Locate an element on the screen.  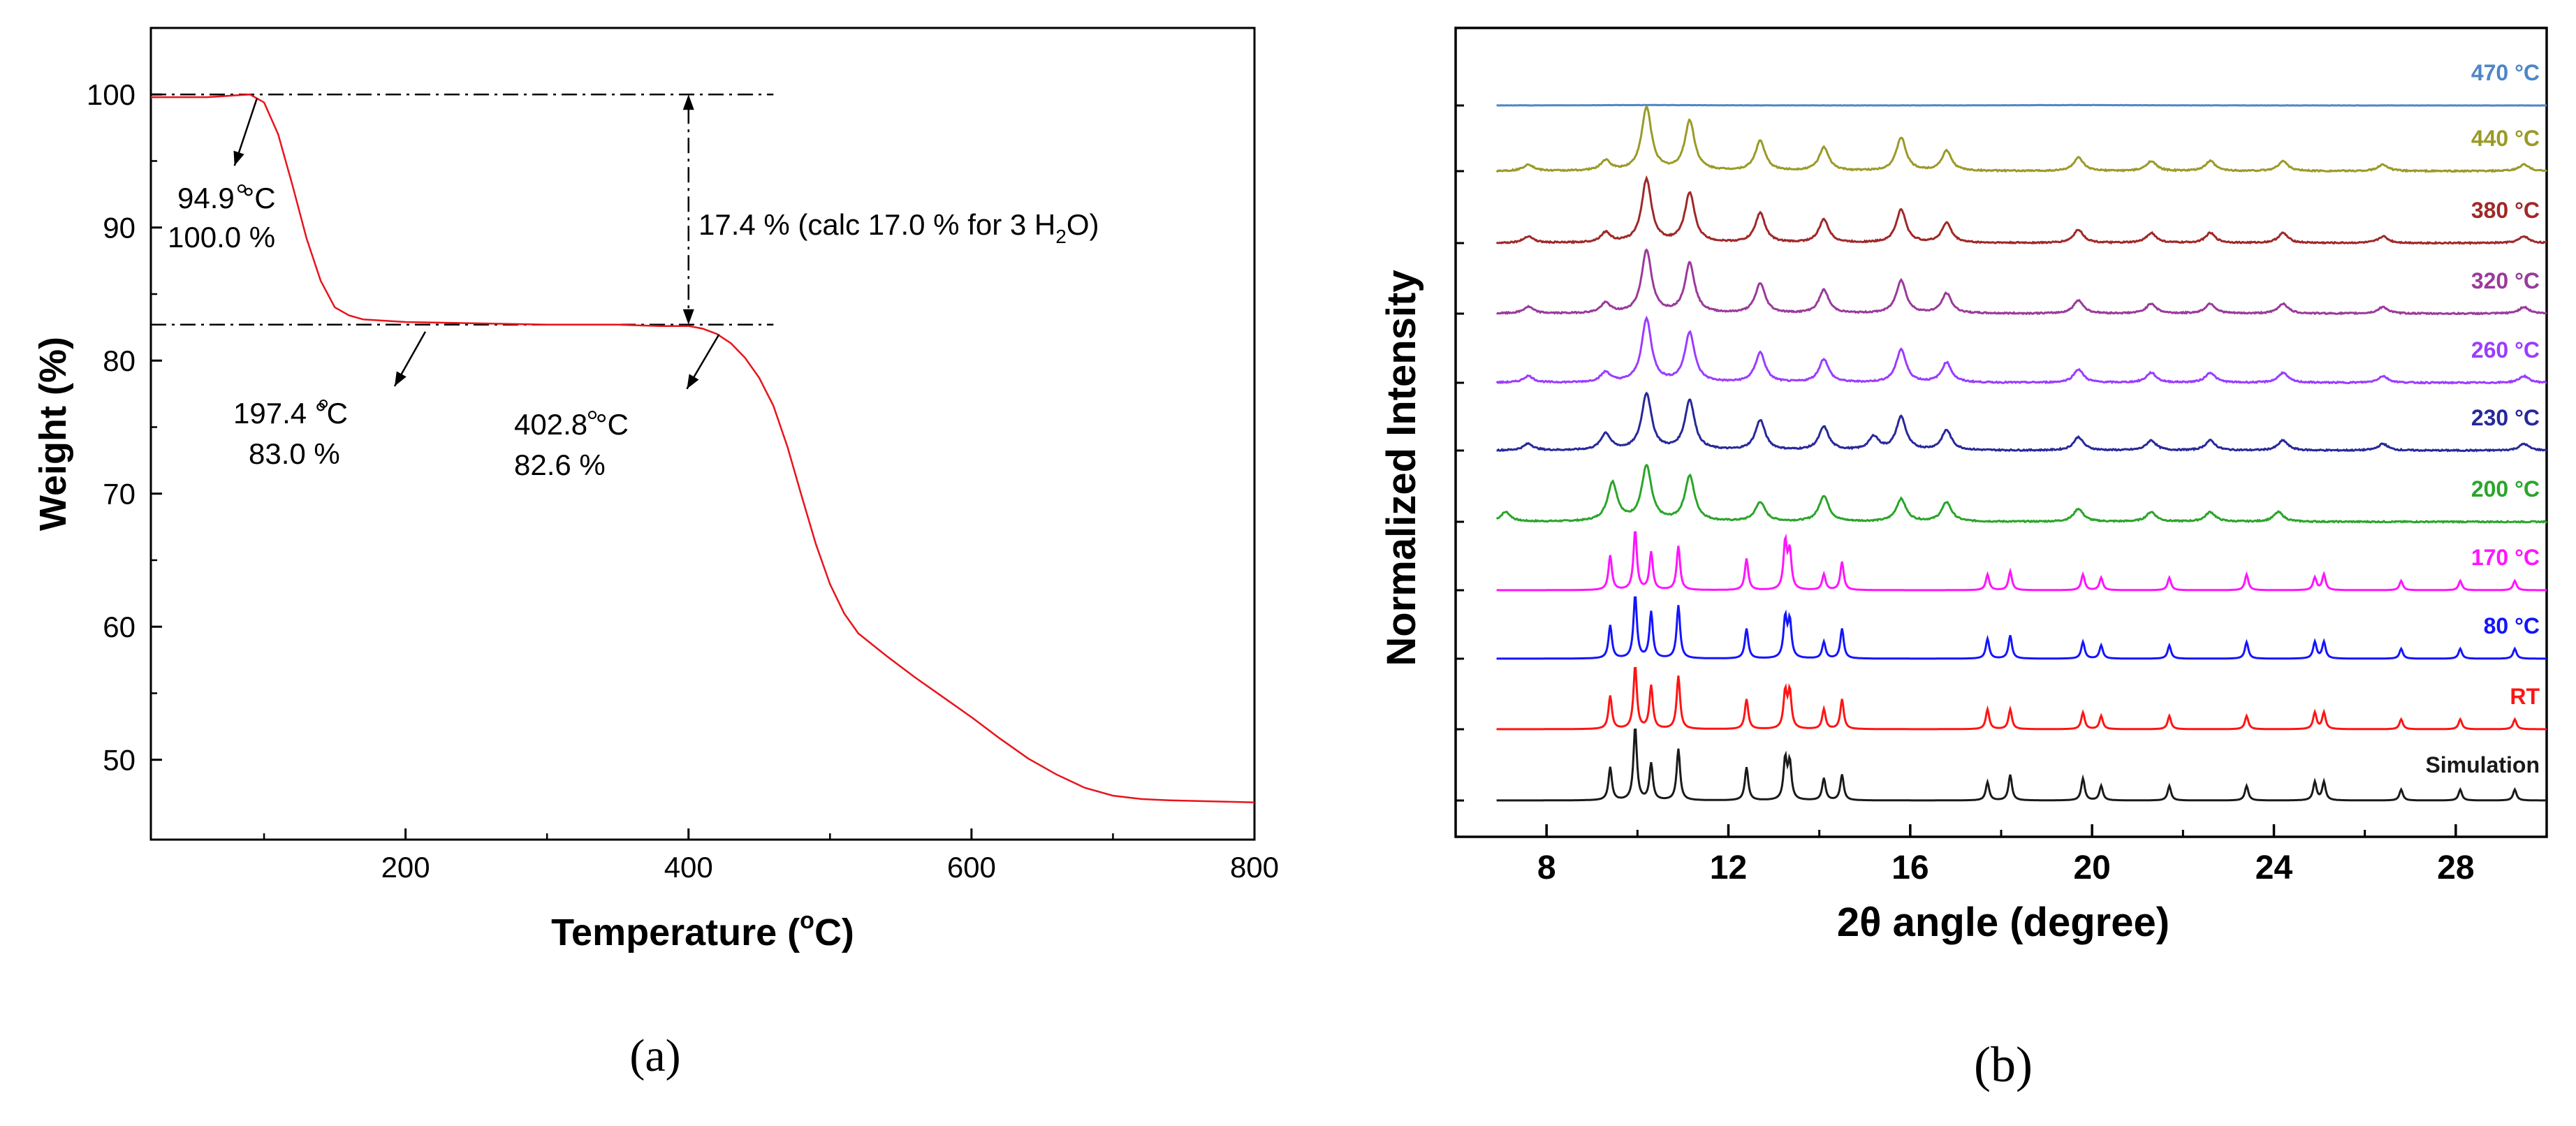
tga-annot-plateau-temp: 197.4 °C is located at coordinates (290, 413).